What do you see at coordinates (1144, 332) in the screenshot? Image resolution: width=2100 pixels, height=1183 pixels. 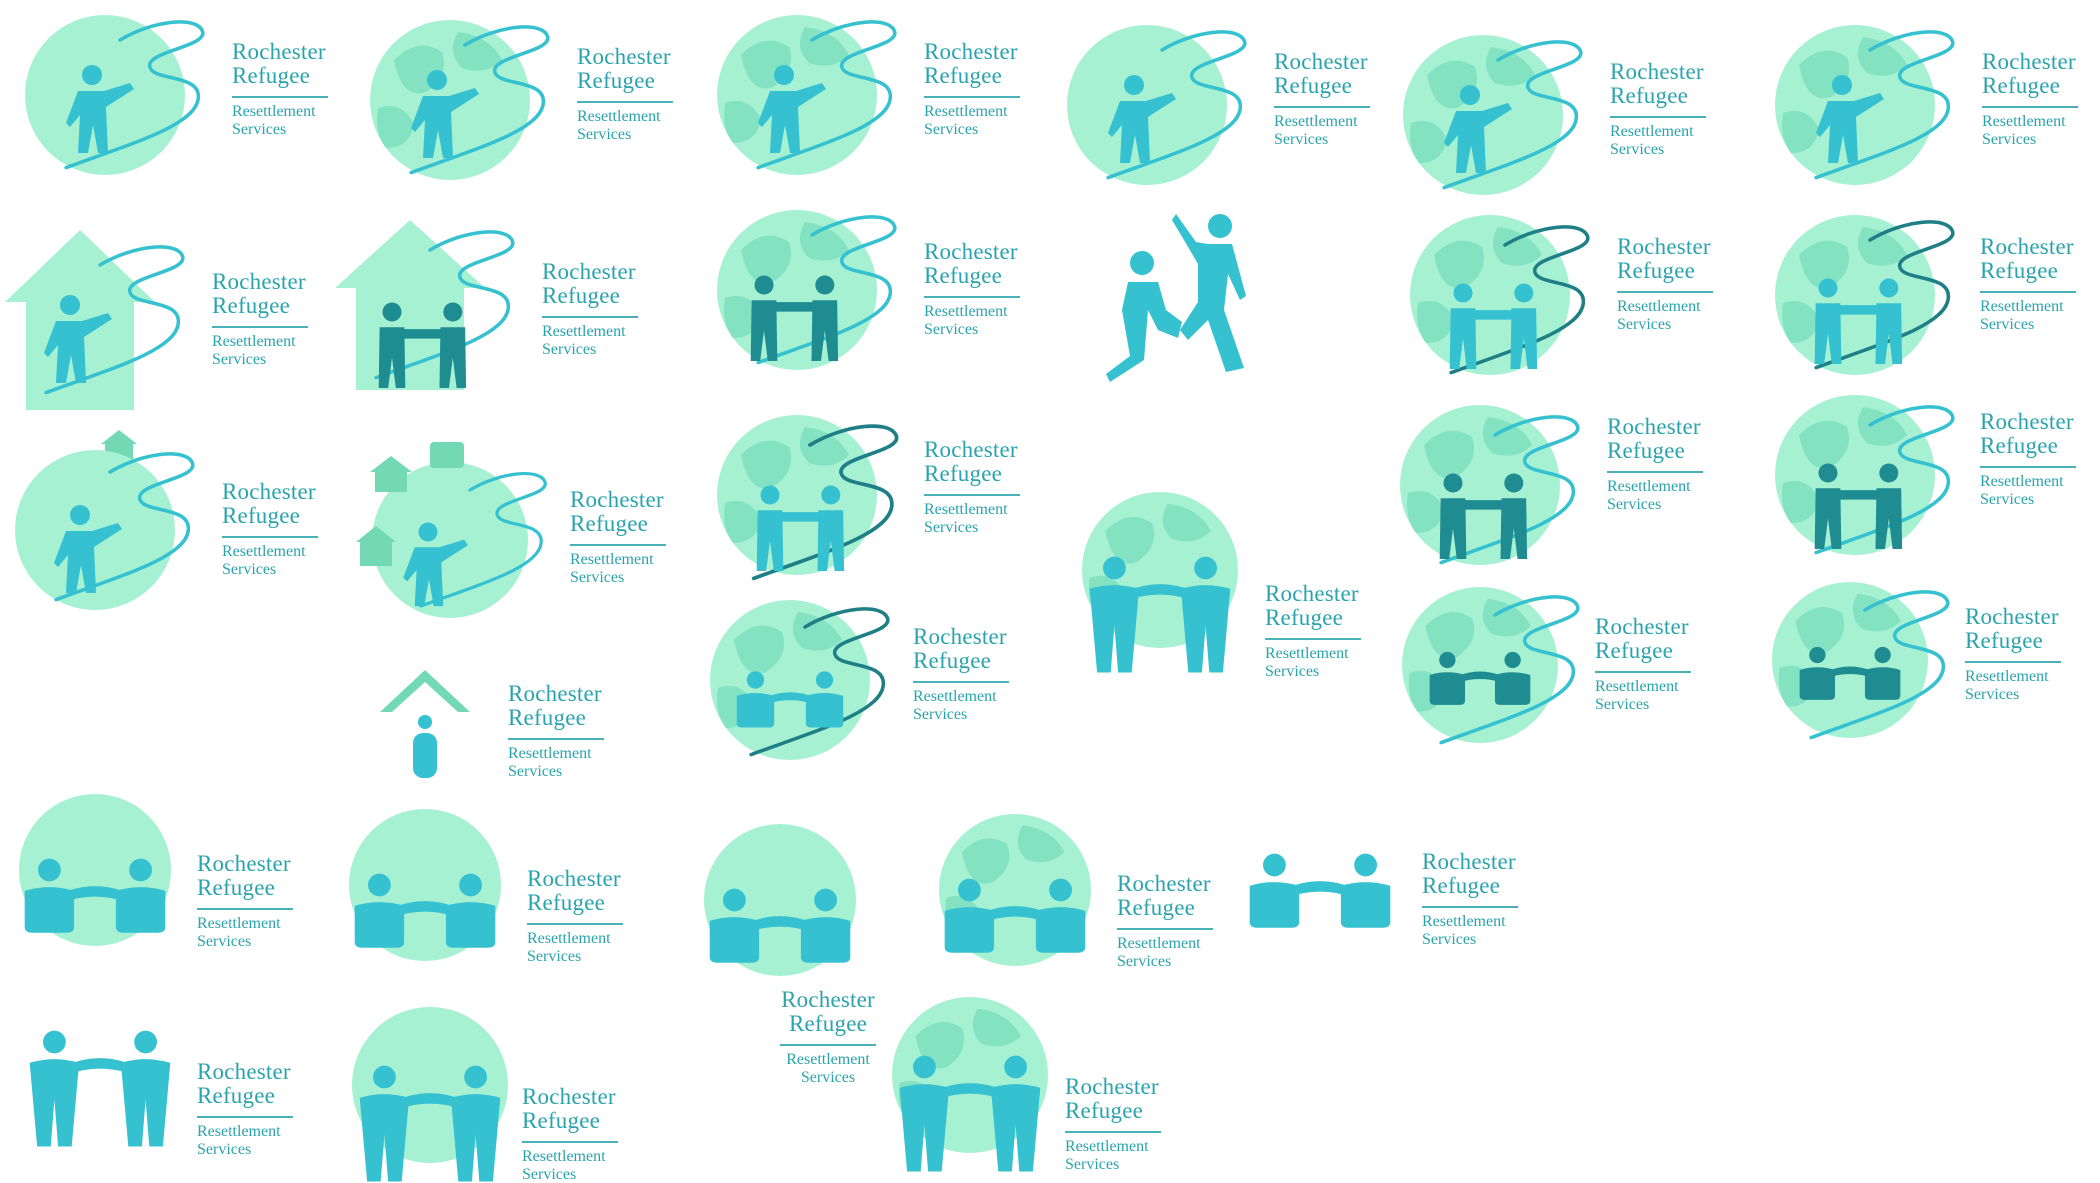 I see `kneeling-person-icon` at bounding box center [1144, 332].